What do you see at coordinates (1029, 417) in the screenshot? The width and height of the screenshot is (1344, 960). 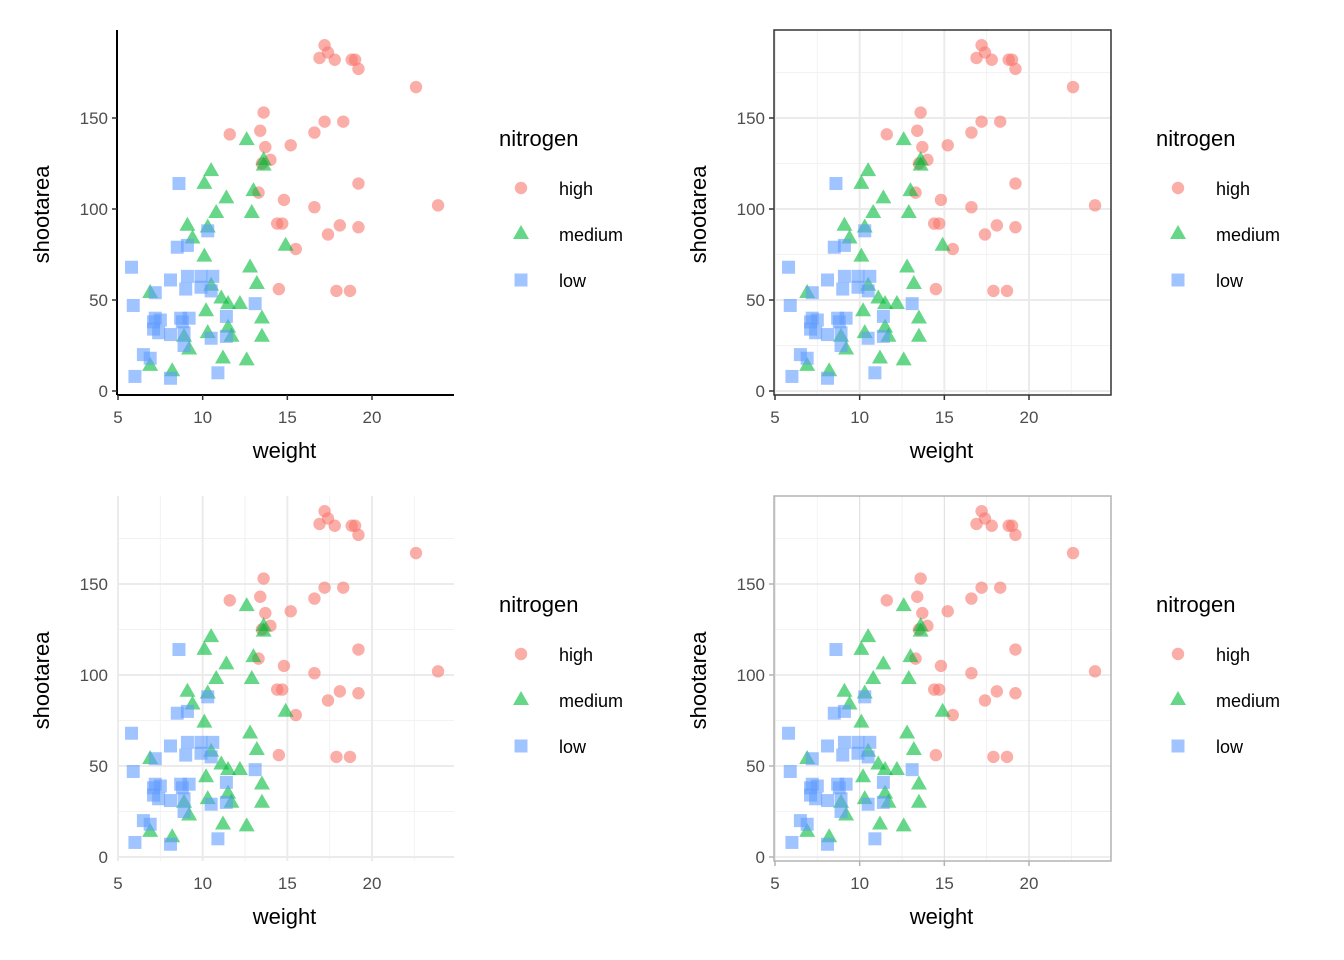 I see `x-tick-label: 20` at bounding box center [1029, 417].